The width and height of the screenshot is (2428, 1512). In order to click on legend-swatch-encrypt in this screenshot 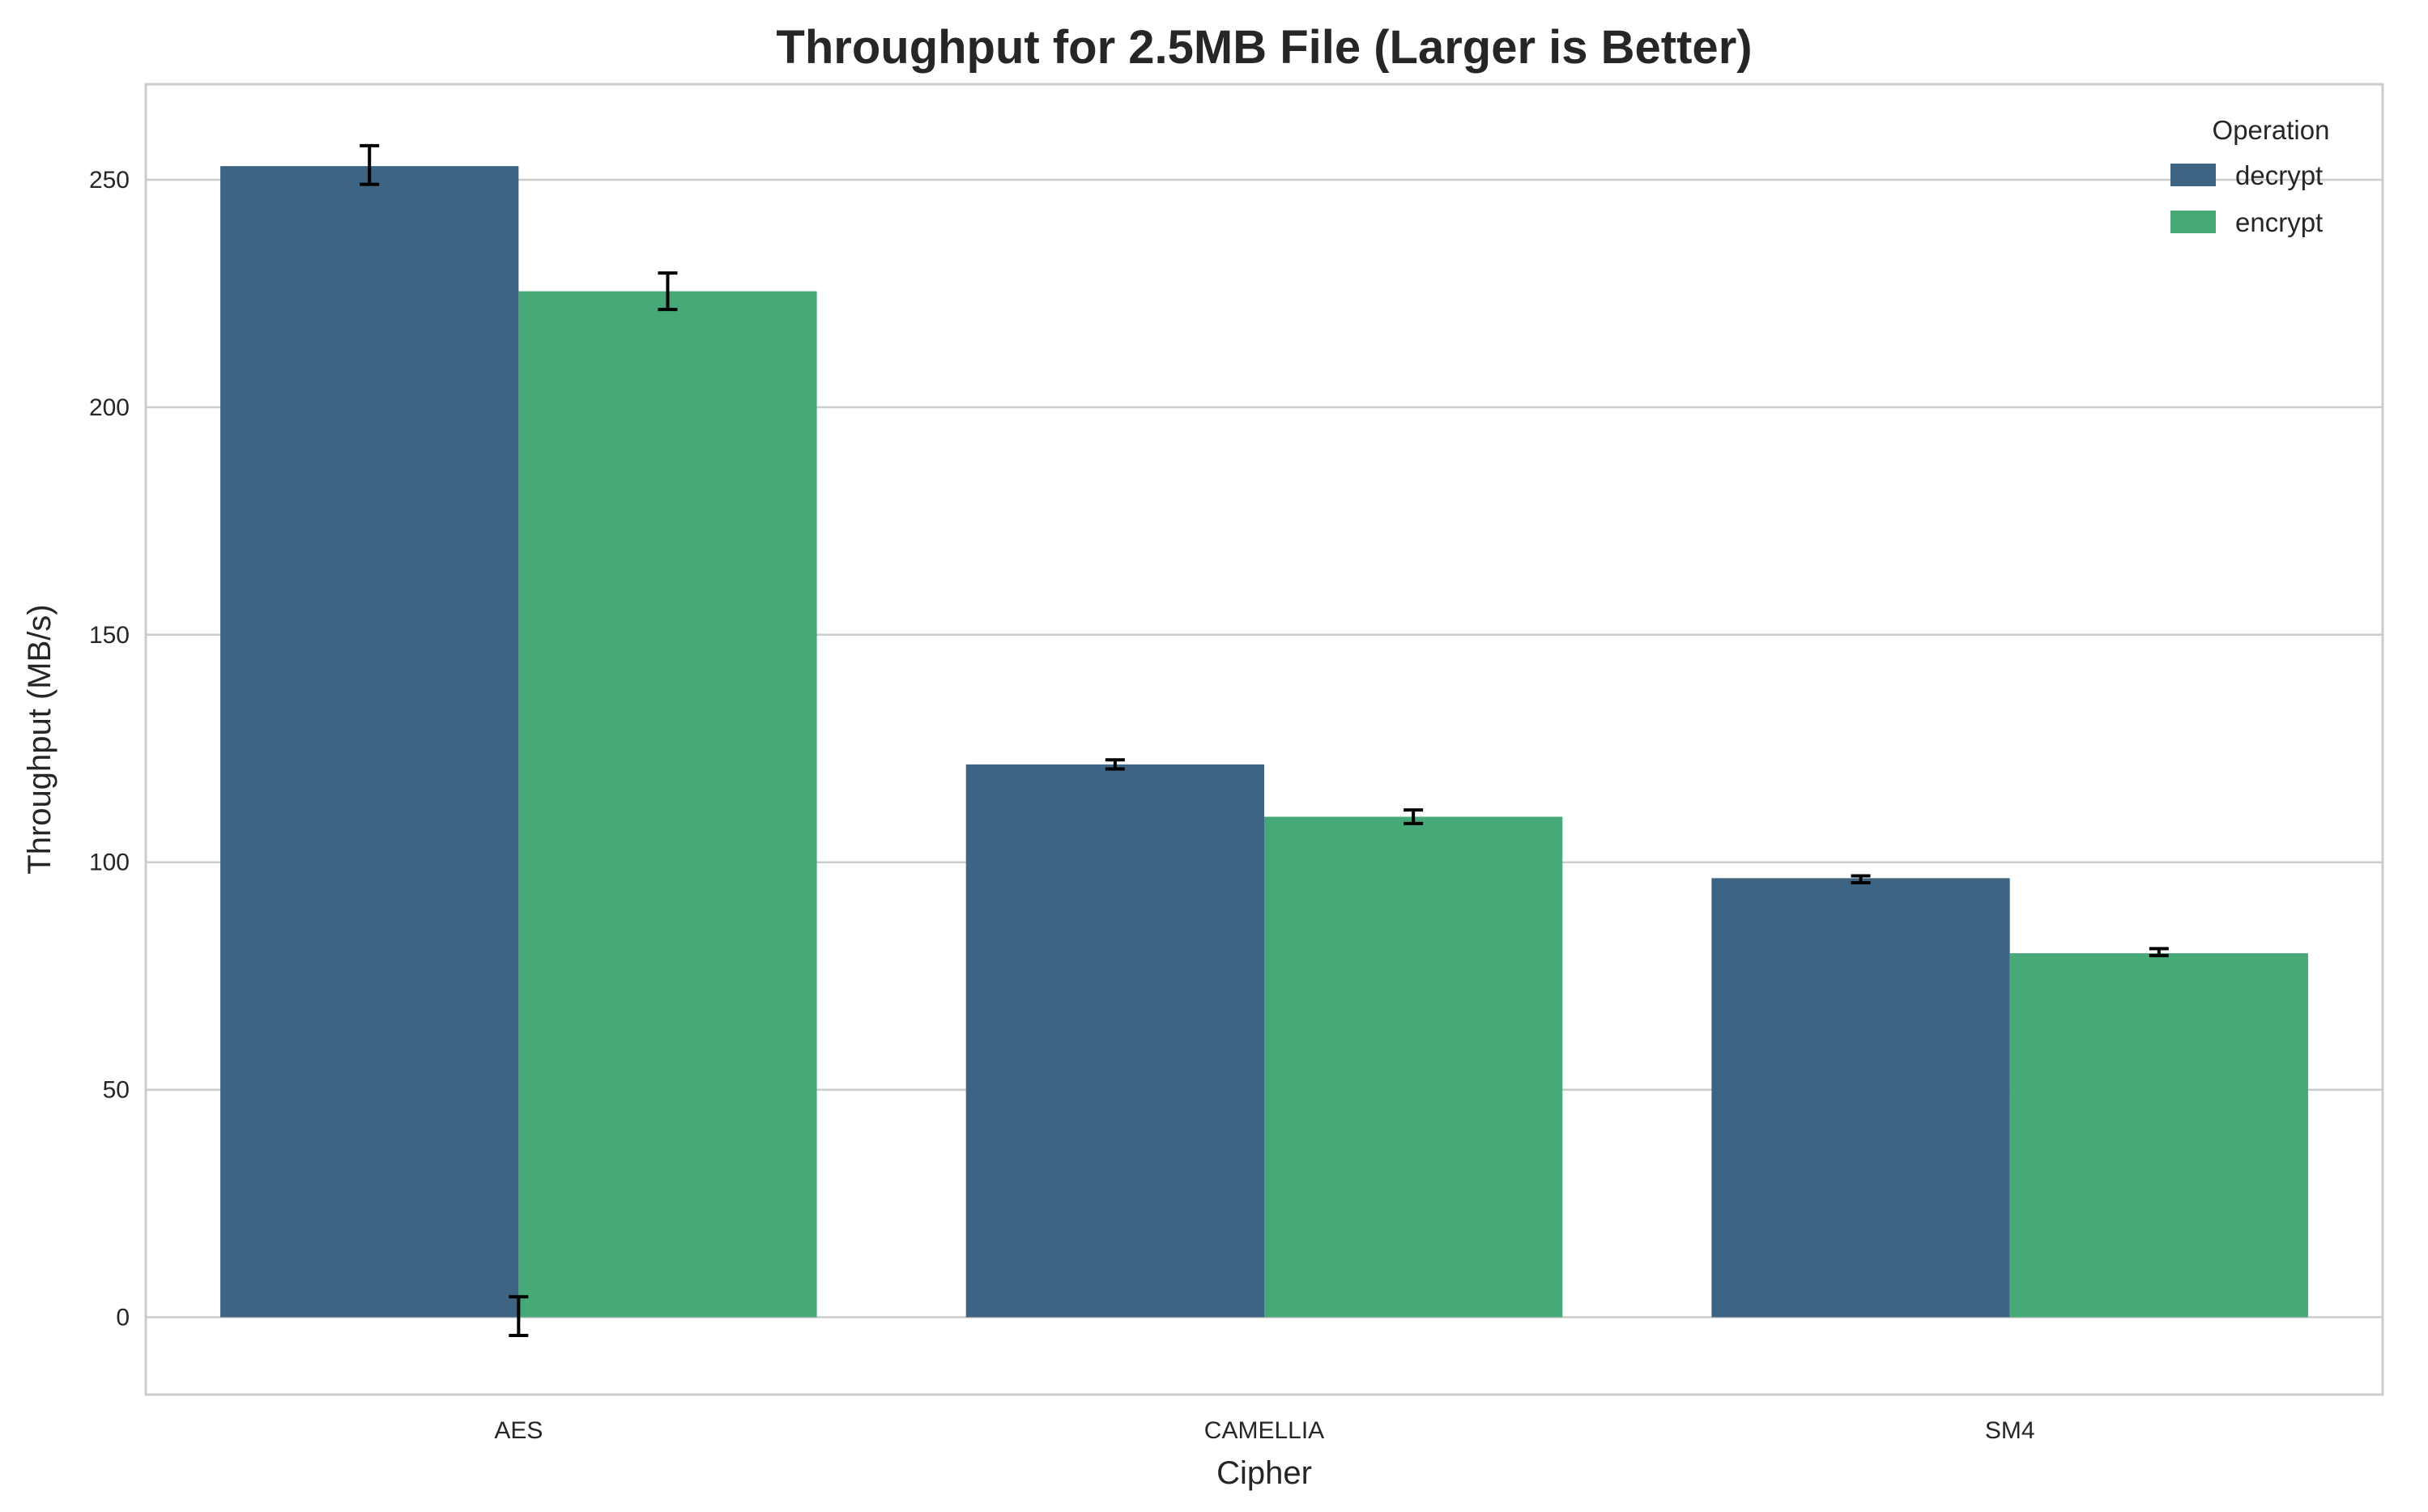, I will do `click(2193, 222)`.